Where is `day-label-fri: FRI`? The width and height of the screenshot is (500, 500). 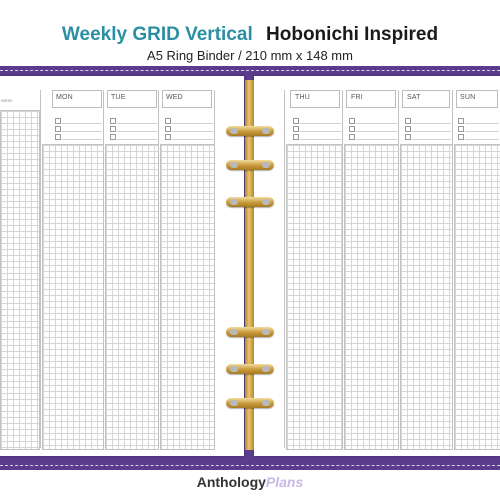
day-label-fri: FRI is located at coordinates (357, 97).